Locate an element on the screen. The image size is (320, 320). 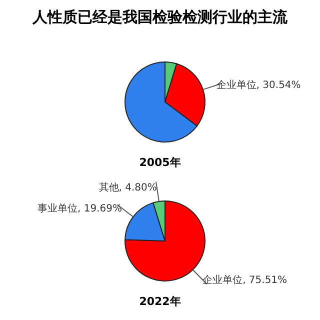
slice-label: 企业单位, 75.51% is located at coordinates (245, 280).